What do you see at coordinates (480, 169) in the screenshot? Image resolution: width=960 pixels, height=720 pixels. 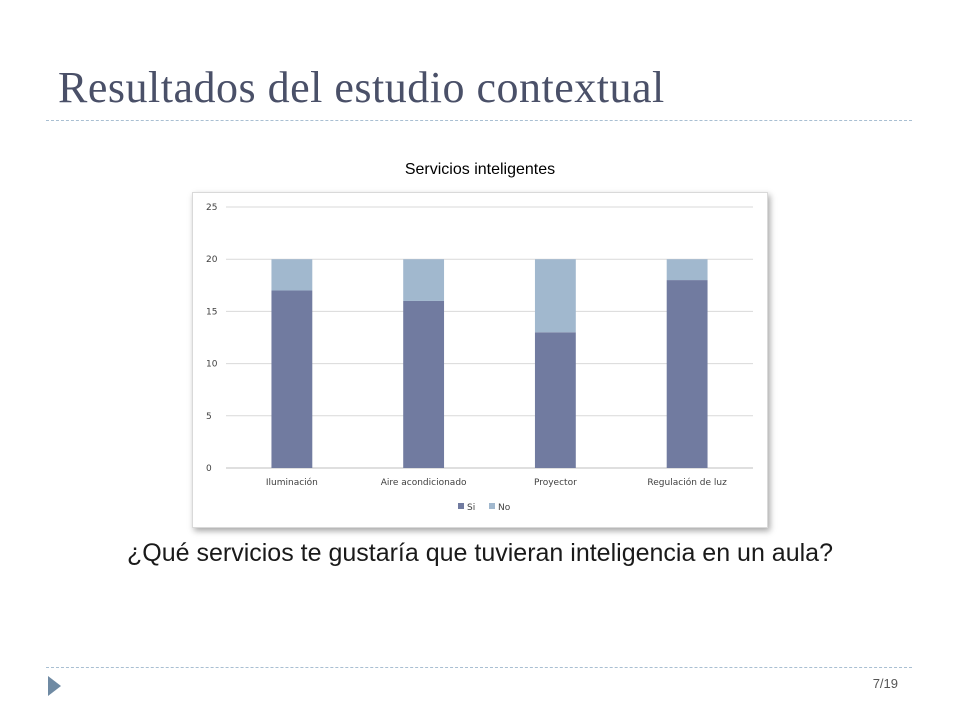 I see `chart-title: Servicios inteligentes` at bounding box center [480, 169].